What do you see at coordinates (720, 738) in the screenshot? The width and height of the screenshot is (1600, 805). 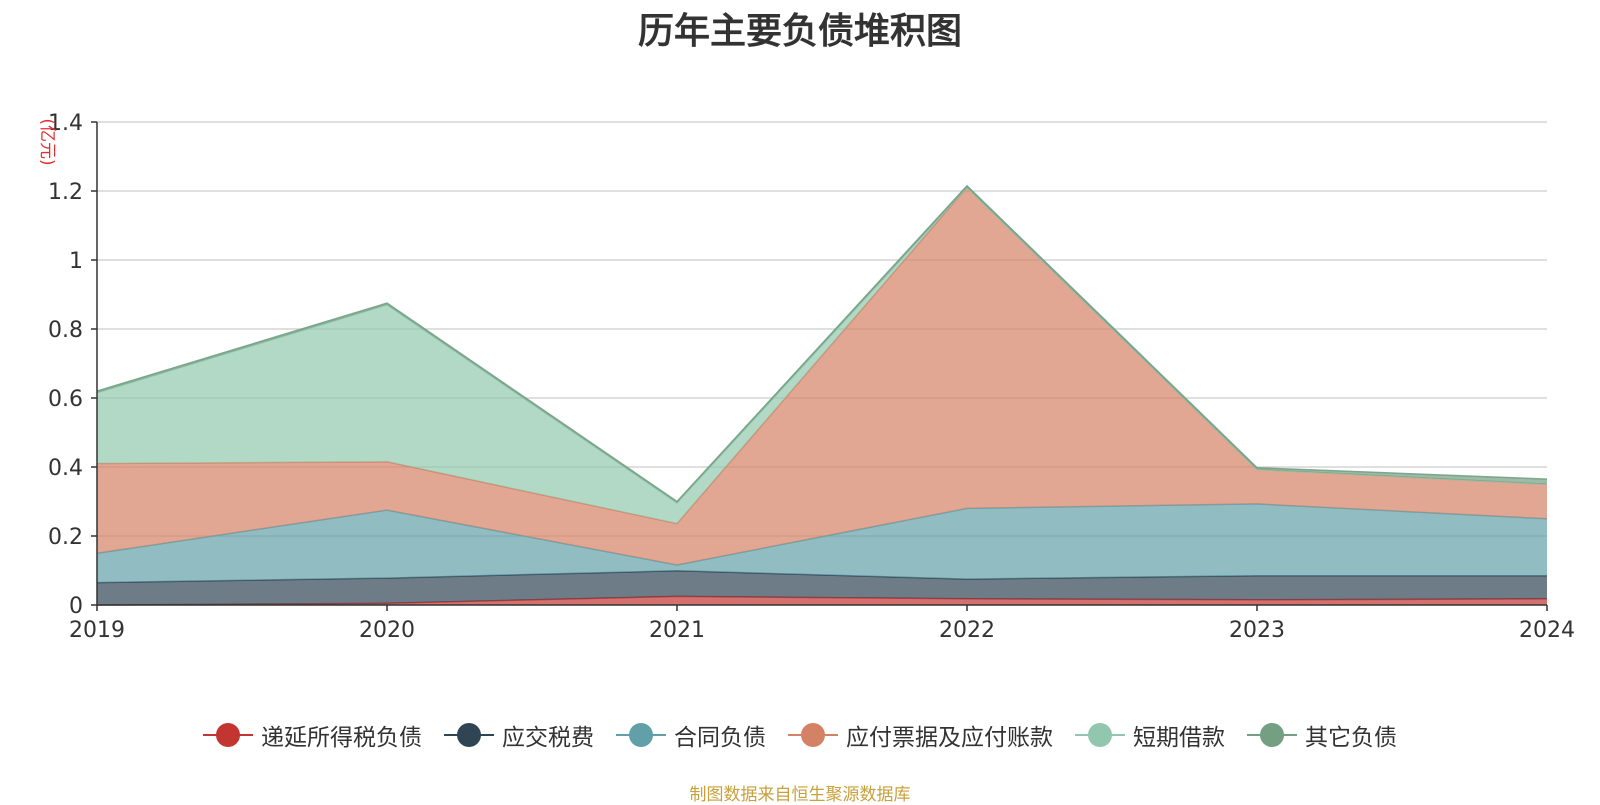 I see `legend-label: 合同负债` at bounding box center [720, 738].